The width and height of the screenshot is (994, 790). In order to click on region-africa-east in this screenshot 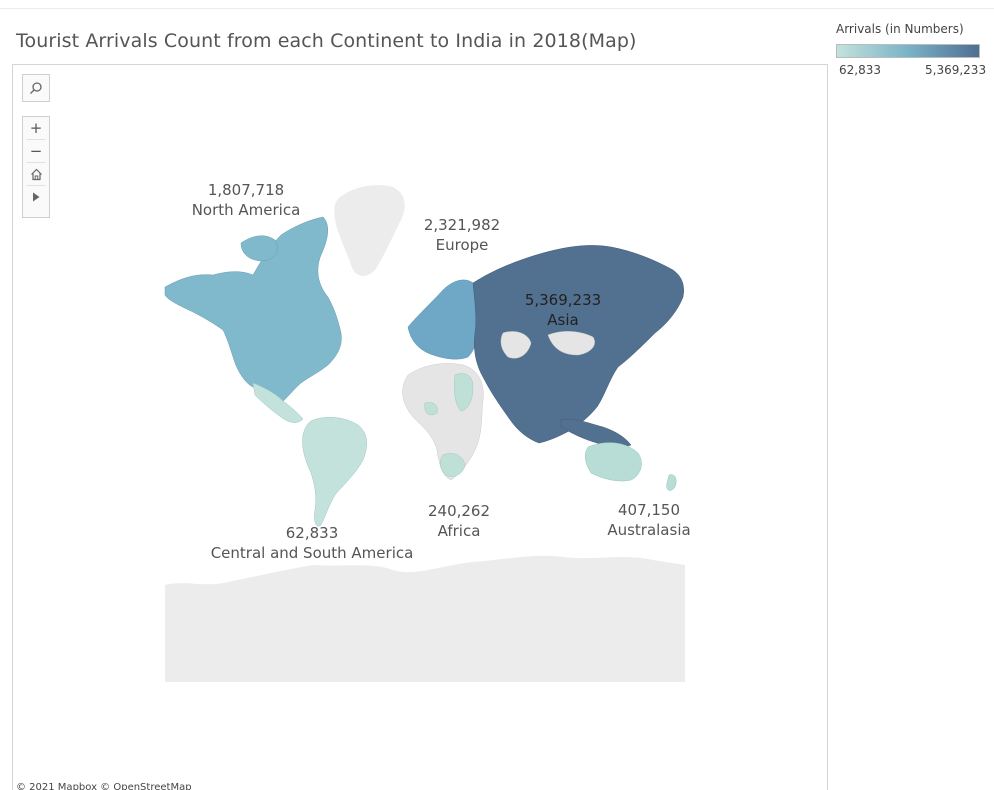, I will do `click(464, 392)`.